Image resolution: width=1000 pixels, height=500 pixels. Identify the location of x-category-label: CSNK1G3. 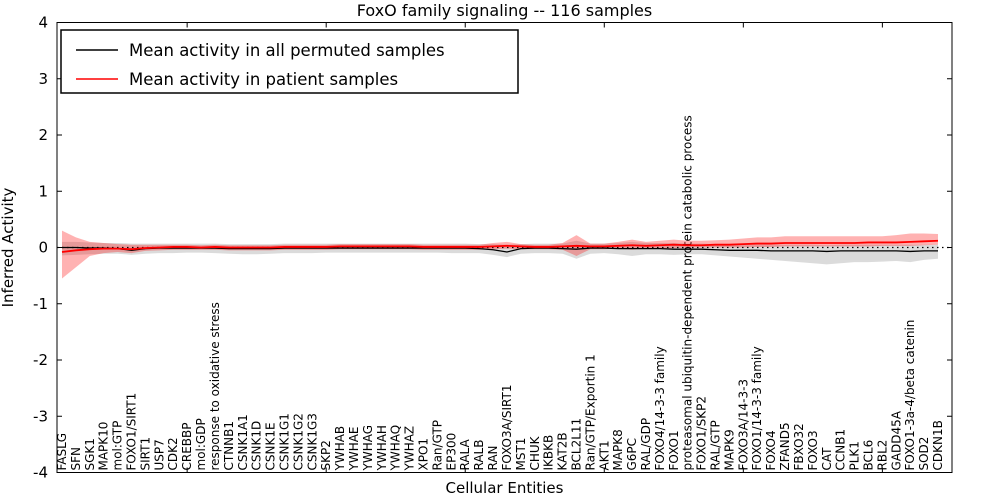
(312, 441).